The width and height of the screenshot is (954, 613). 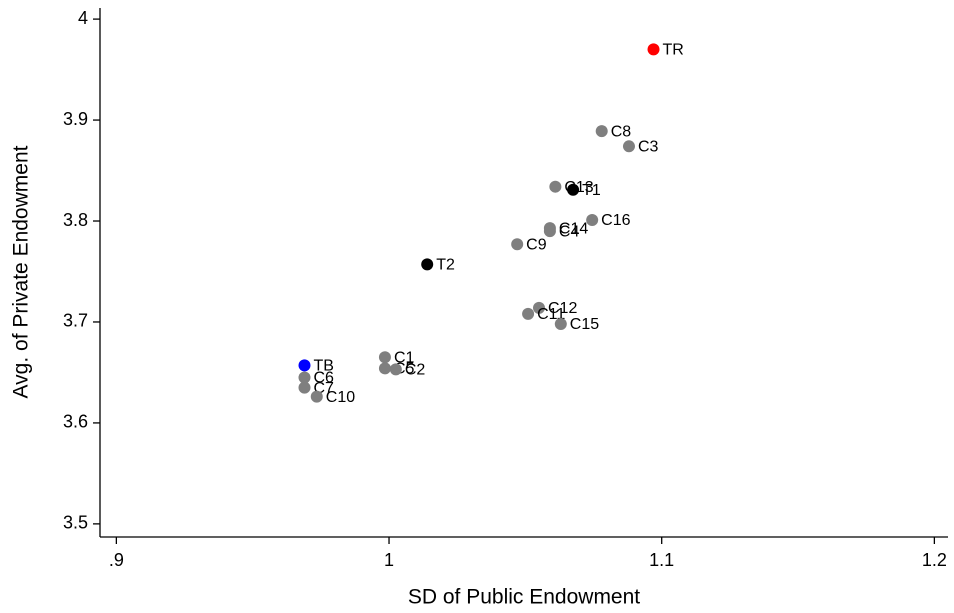 I want to click on y-axis-title: Avg. of Private Endowment, so click(x=21, y=271).